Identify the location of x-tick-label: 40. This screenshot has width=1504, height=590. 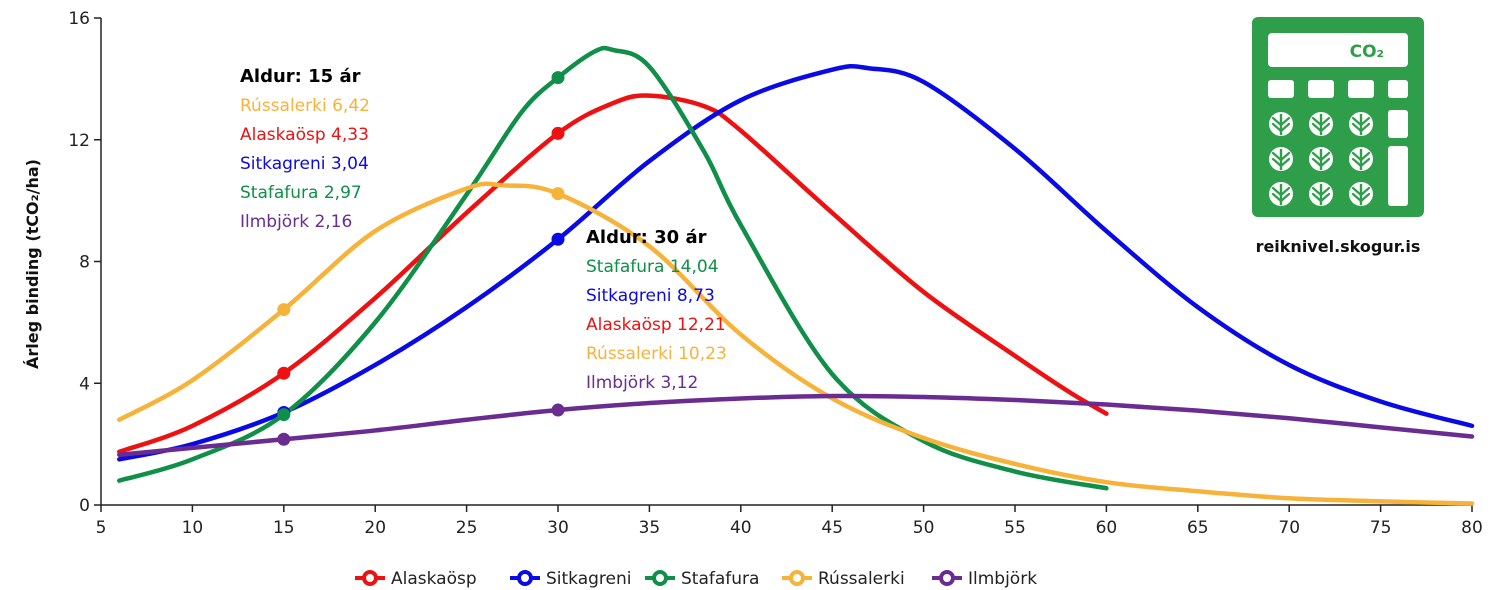
(741, 528).